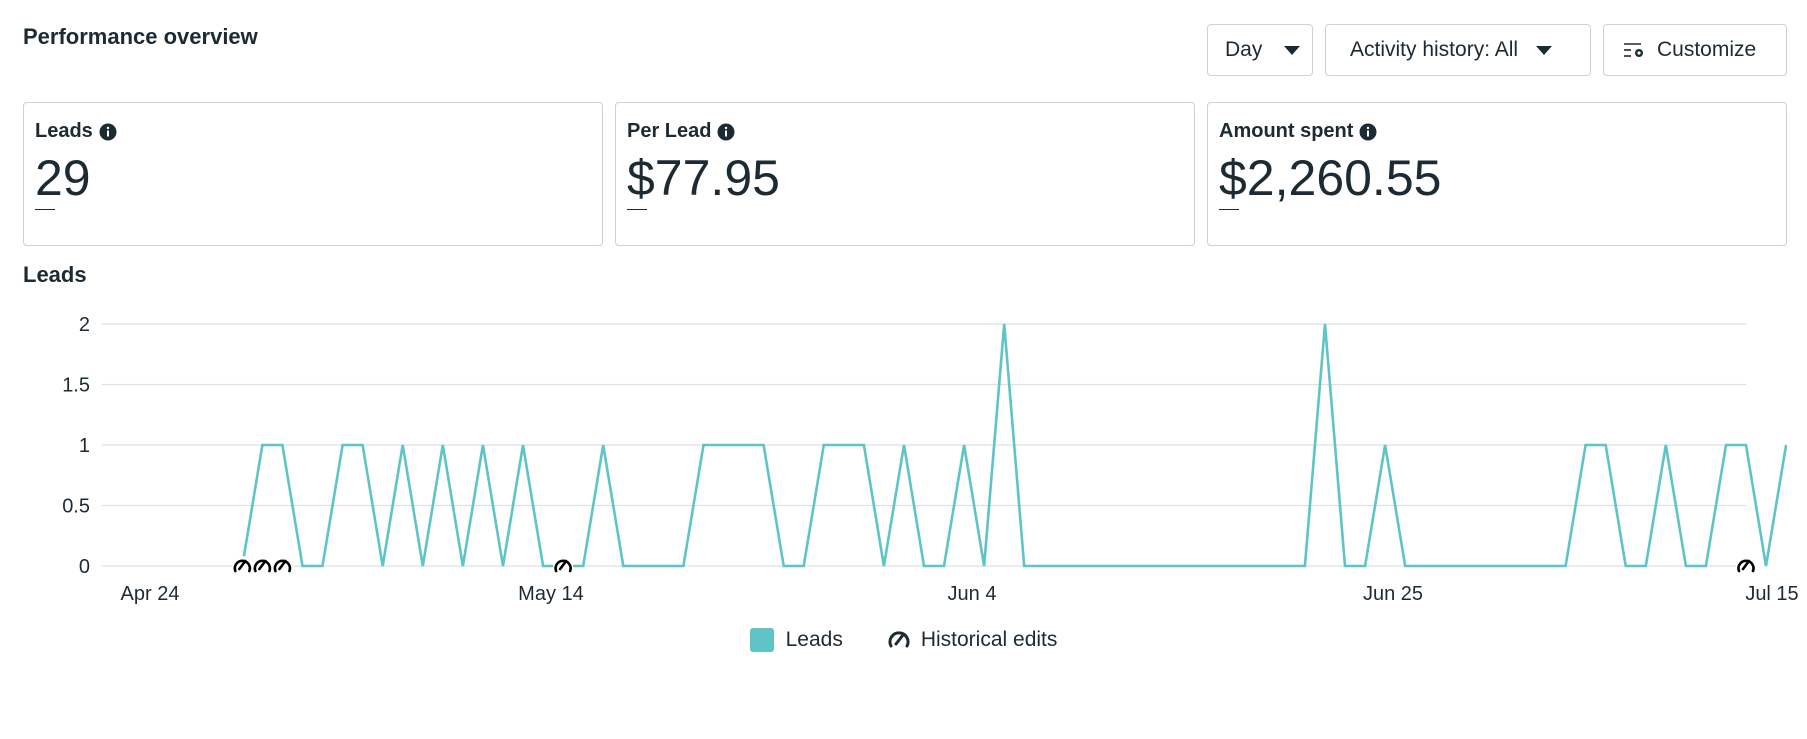 This screenshot has width=1807, height=739. I want to click on metric-card-leads: Leads 29, so click(313, 174).